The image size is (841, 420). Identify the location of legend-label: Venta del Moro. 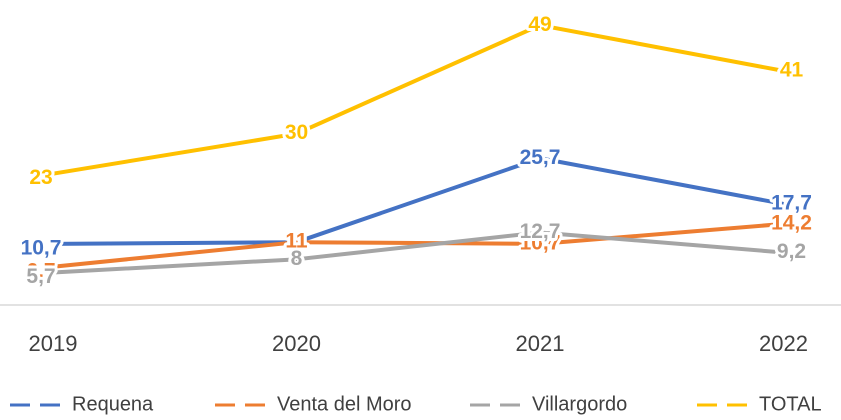
(344, 404).